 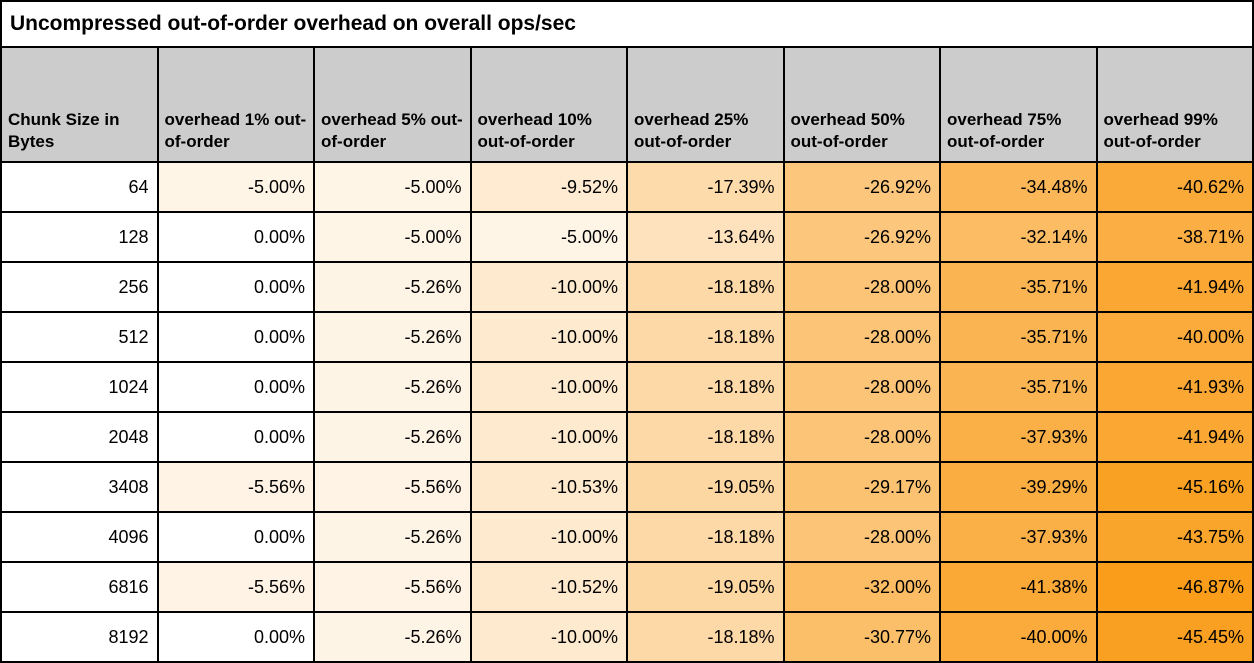 What do you see at coordinates (548, 487) in the screenshot?
I see `overhead-cell: -10.53%` at bounding box center [548, 487].